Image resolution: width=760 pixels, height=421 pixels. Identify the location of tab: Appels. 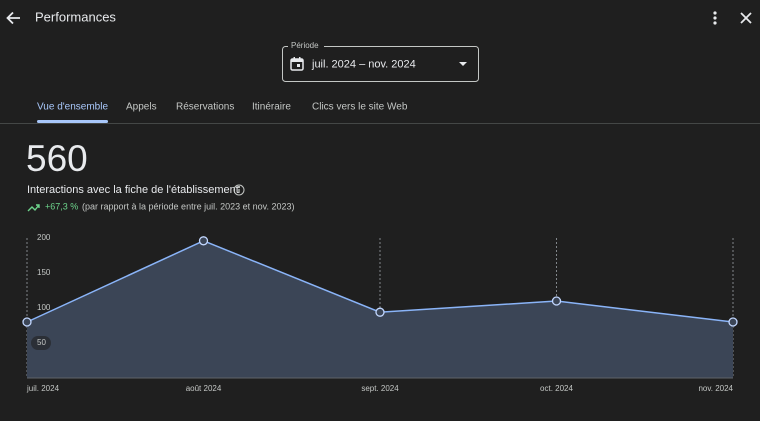
(141, 107).